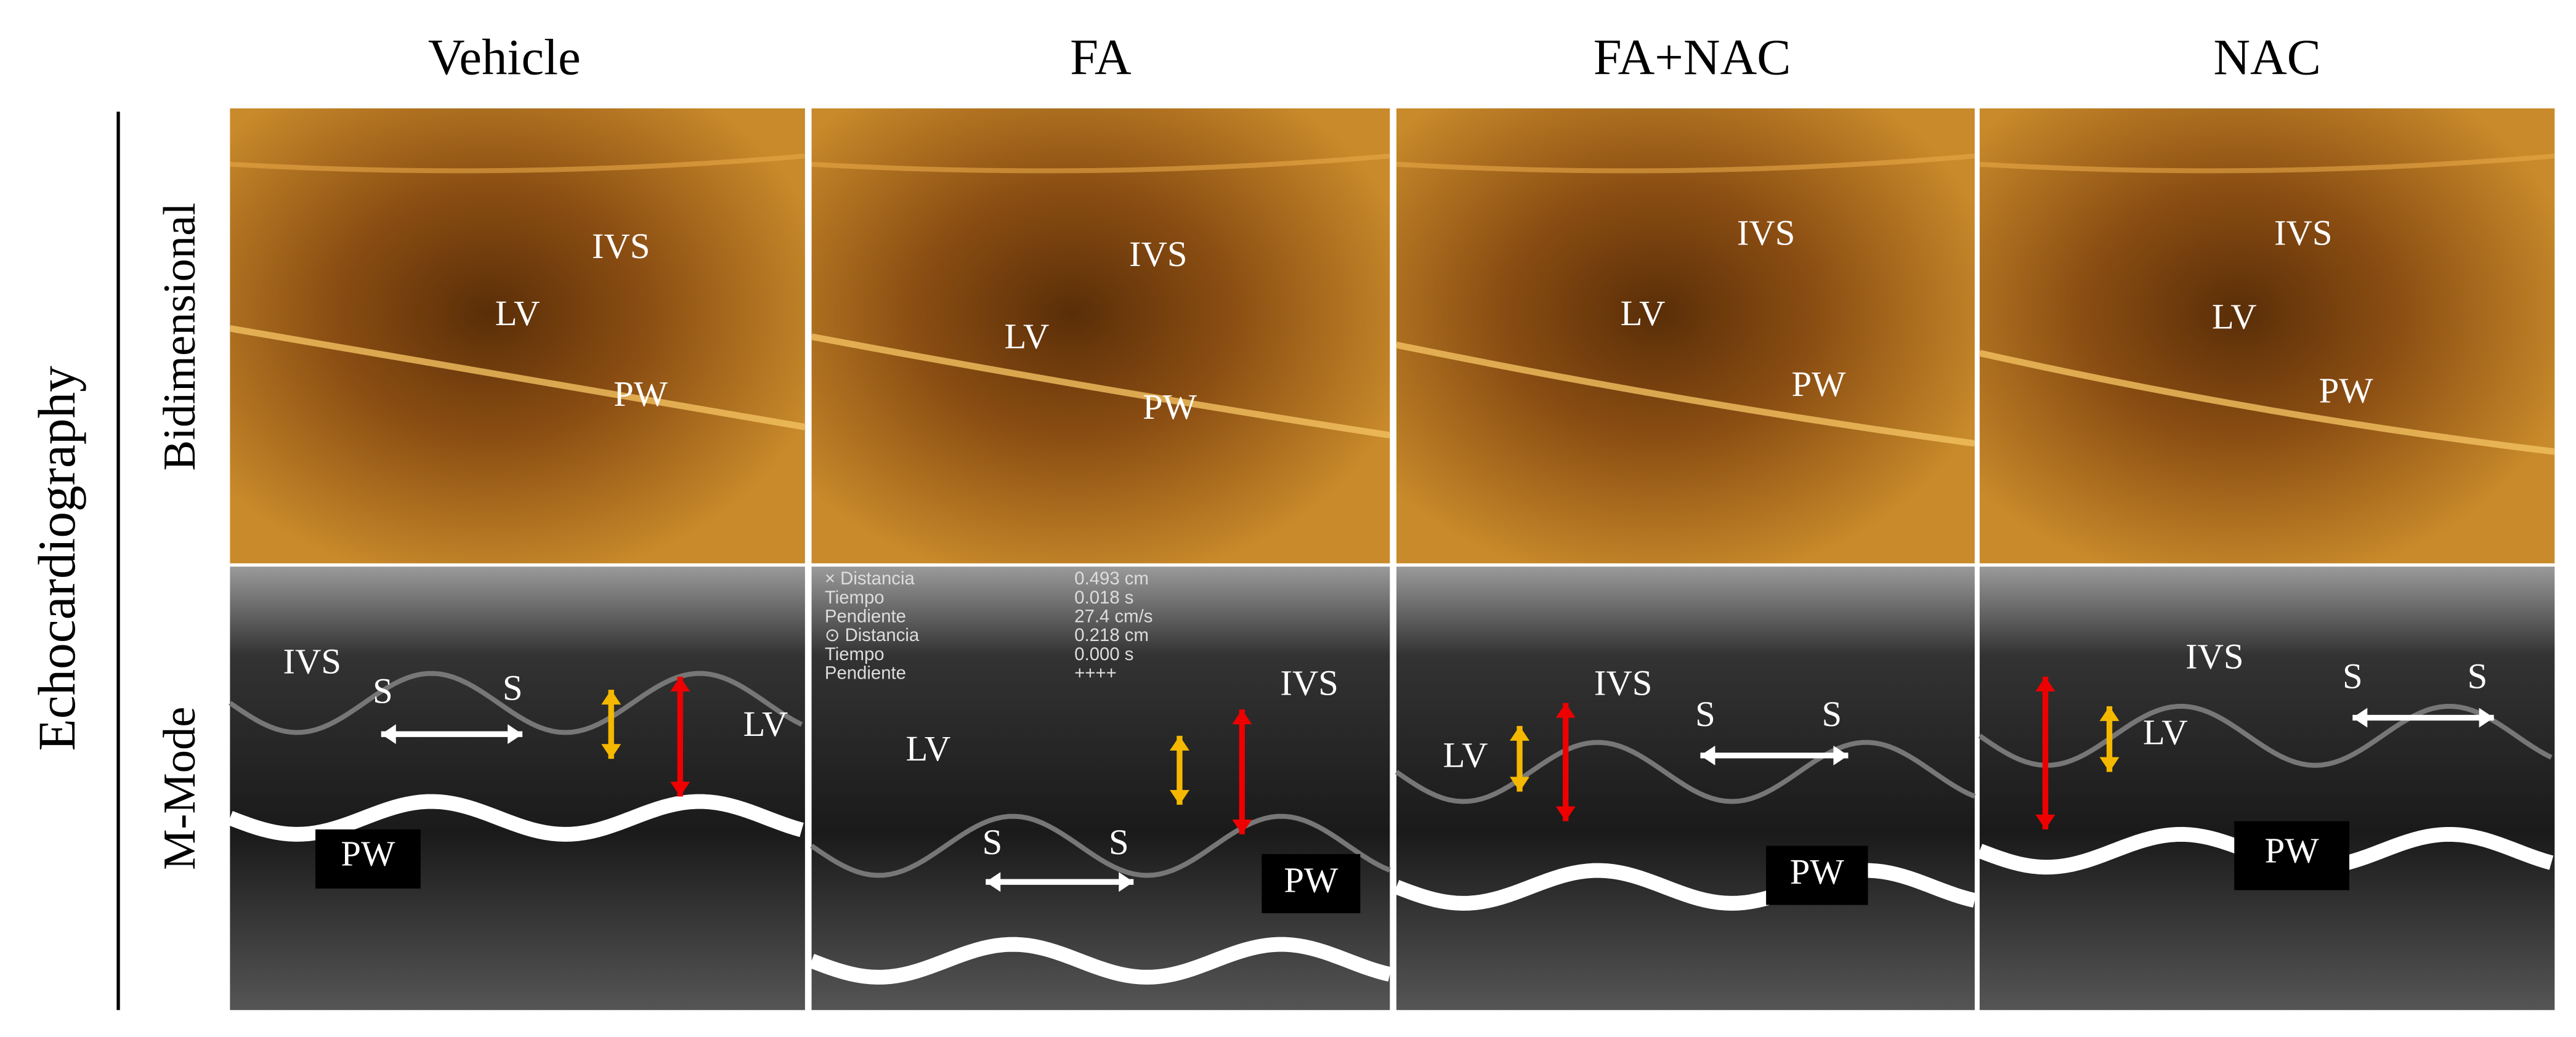  What do you see at coordinates (1103, 597) in the screenshot?
I see `measurement-text: 0.018 s` at bounding box center [1103, 597].